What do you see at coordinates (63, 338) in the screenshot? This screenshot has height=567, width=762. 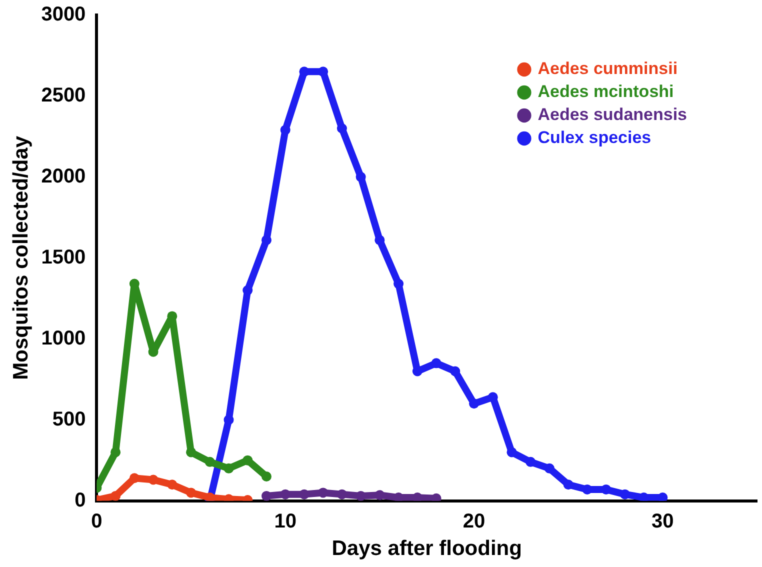 I see `y-tick-label: 1000` at bounding box center [63, 338].